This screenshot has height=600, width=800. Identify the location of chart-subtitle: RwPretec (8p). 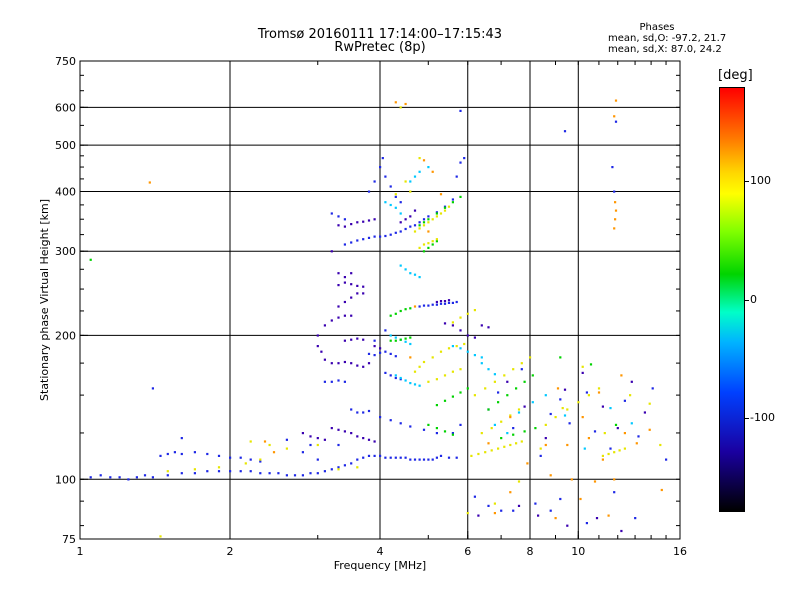
(380, 47).